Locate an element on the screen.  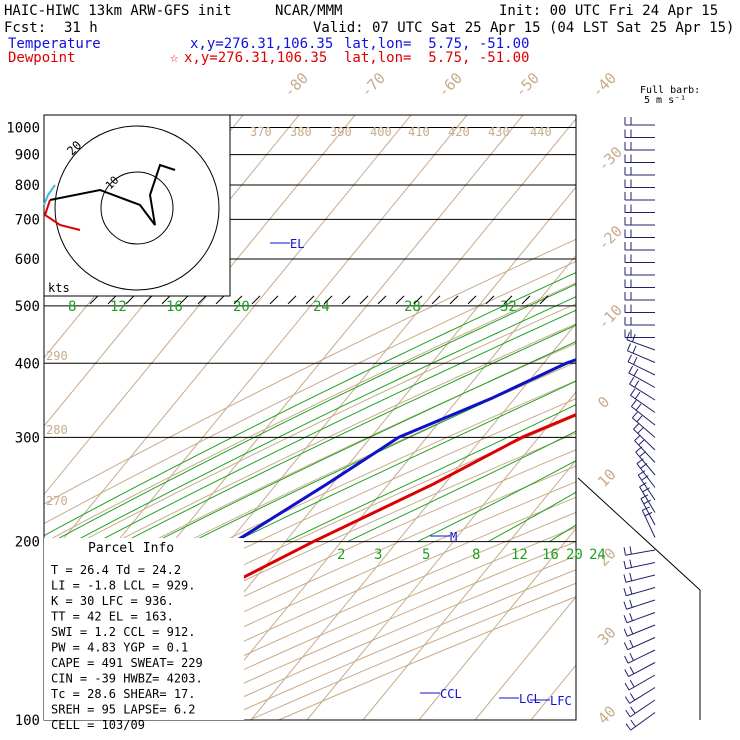
isotherm-label: -30 is located at coordinates (610, 159).